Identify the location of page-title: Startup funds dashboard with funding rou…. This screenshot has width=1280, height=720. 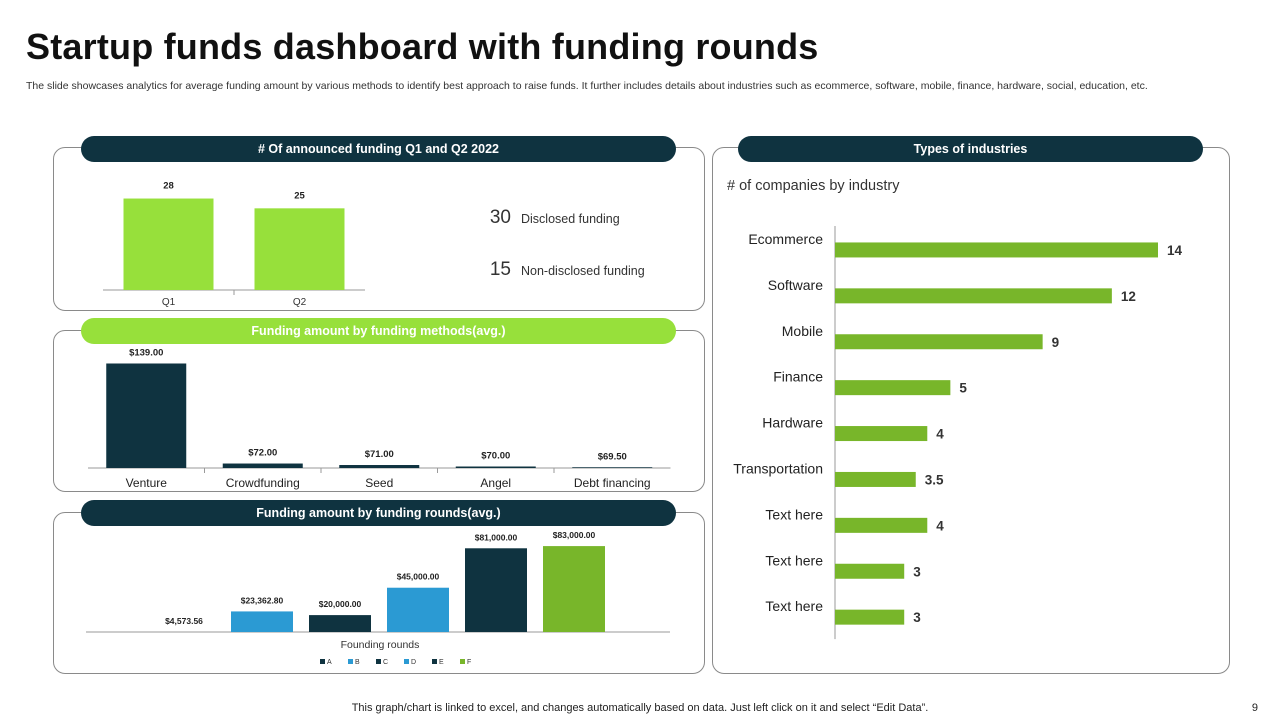
(422, 46).